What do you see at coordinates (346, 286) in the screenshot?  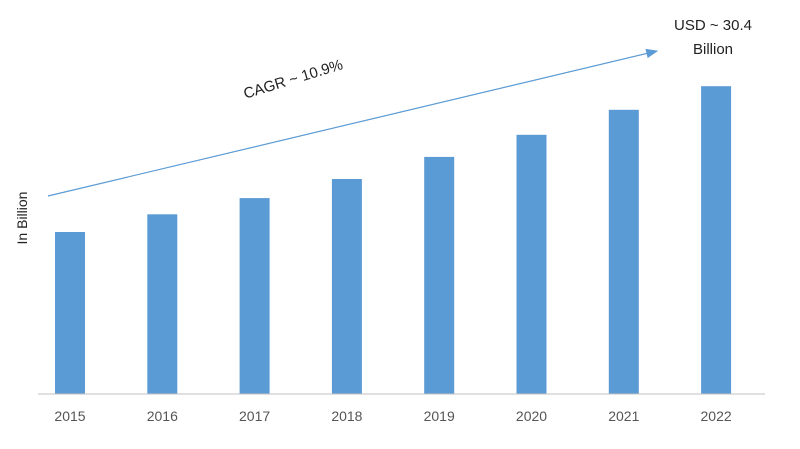 I see `bar-2018` at bounding box center [346, 286].